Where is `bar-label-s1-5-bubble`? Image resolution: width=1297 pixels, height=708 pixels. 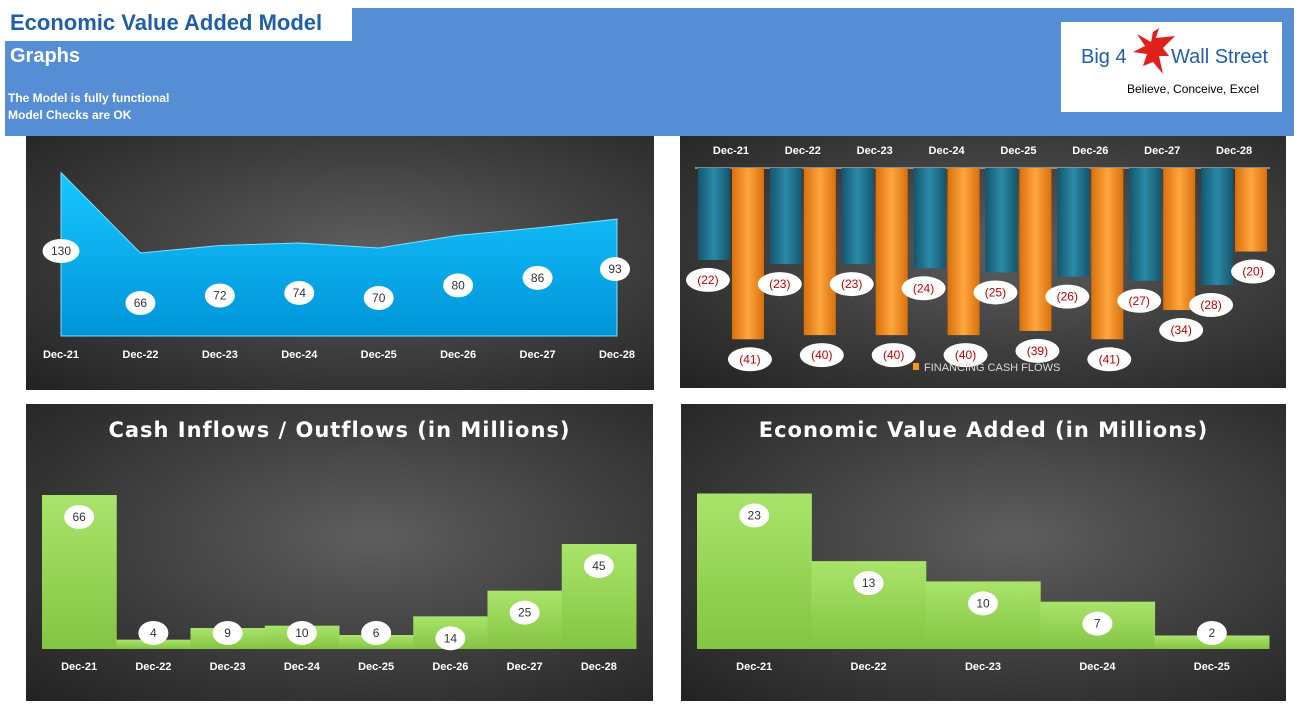 bar-label-s1-5-bubble is located at coordinates (1109, 359).